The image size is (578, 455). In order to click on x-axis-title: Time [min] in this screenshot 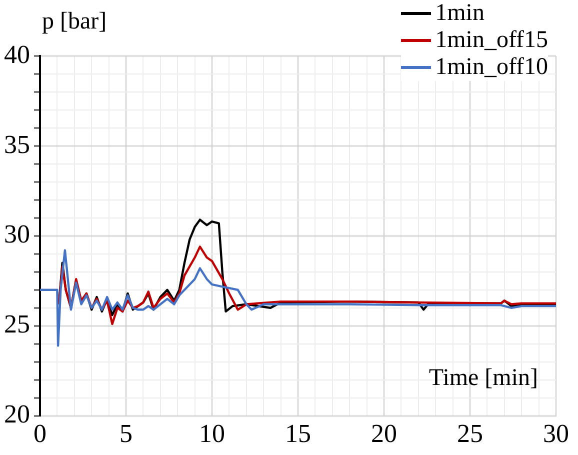, I will do `click(483, 378)`.